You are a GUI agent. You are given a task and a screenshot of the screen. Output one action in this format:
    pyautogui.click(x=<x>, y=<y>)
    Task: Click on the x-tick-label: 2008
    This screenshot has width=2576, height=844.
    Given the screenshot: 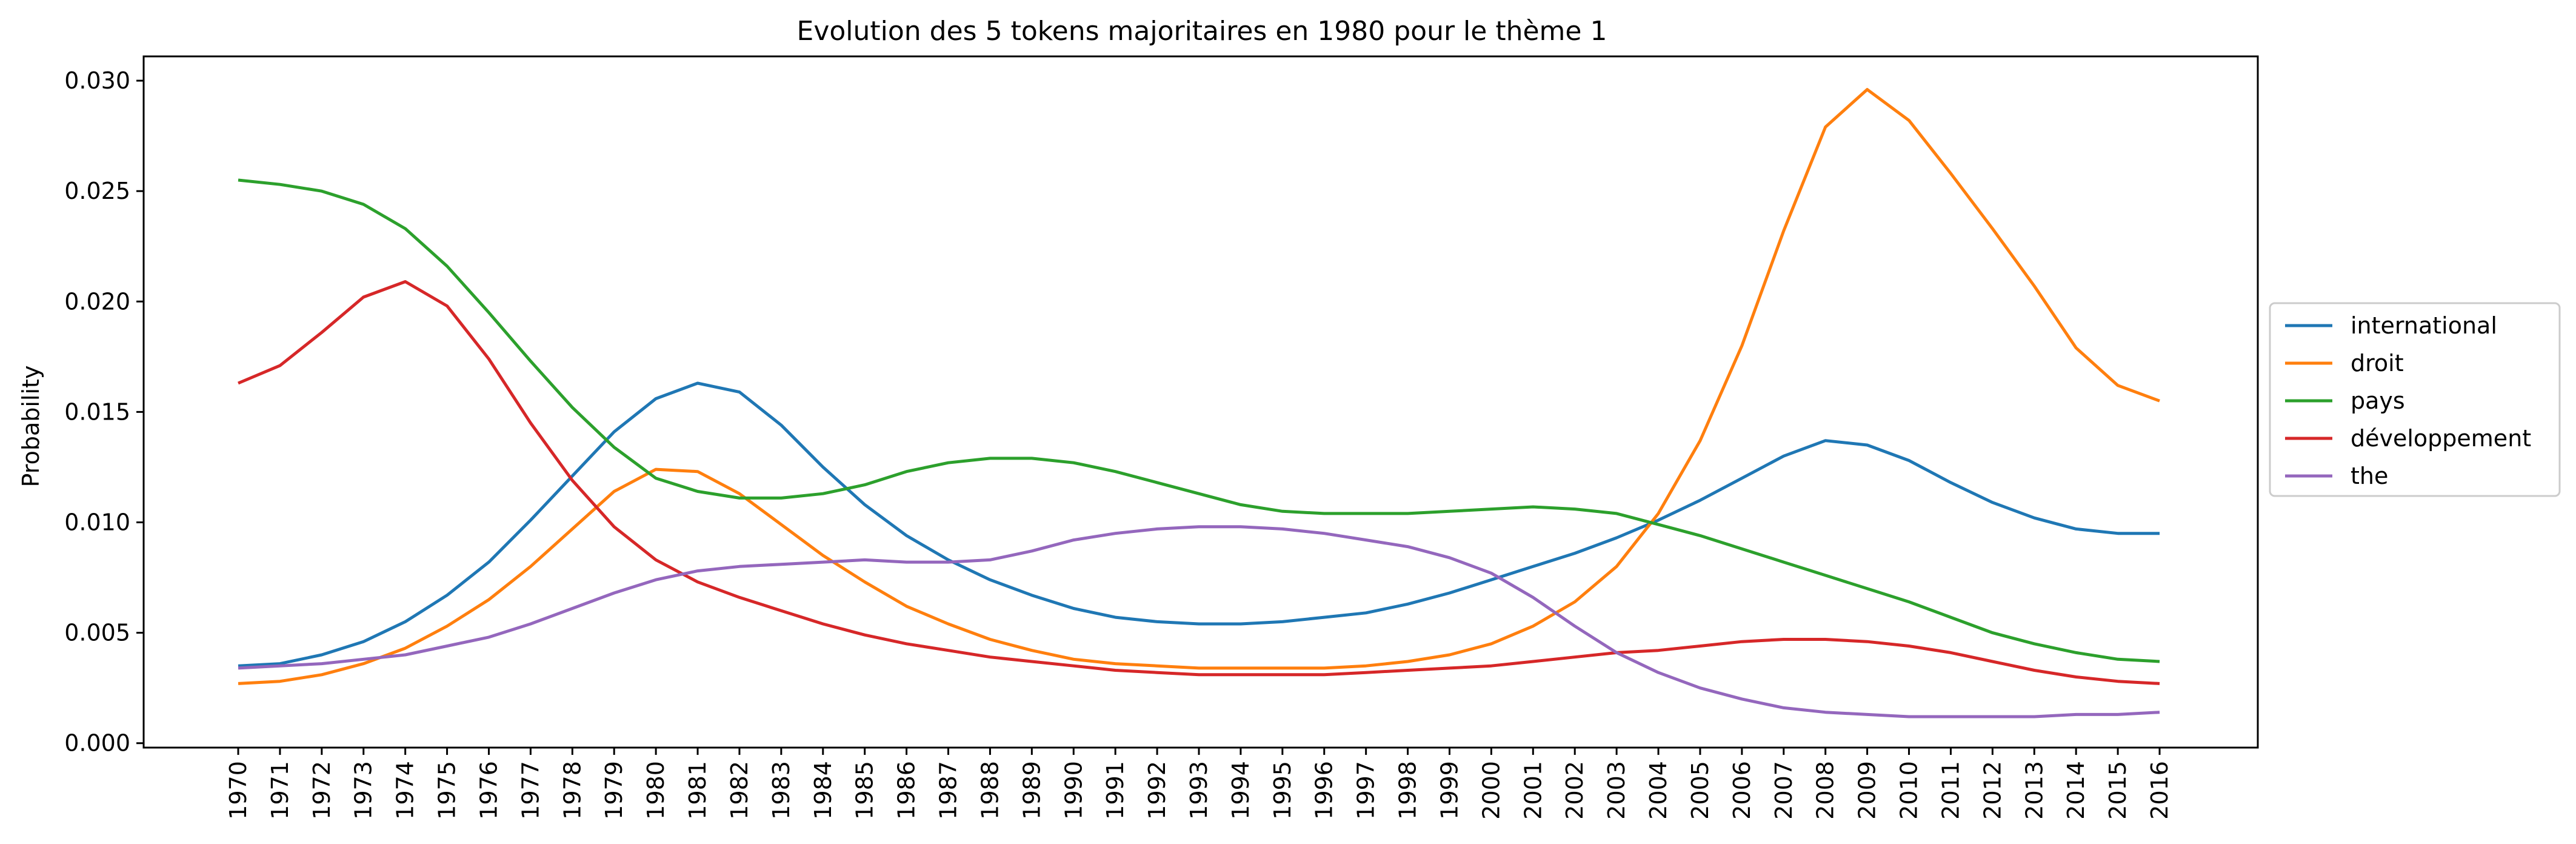 What is the action you would take?
    pyautogui.click(x=1826, y=790)
    